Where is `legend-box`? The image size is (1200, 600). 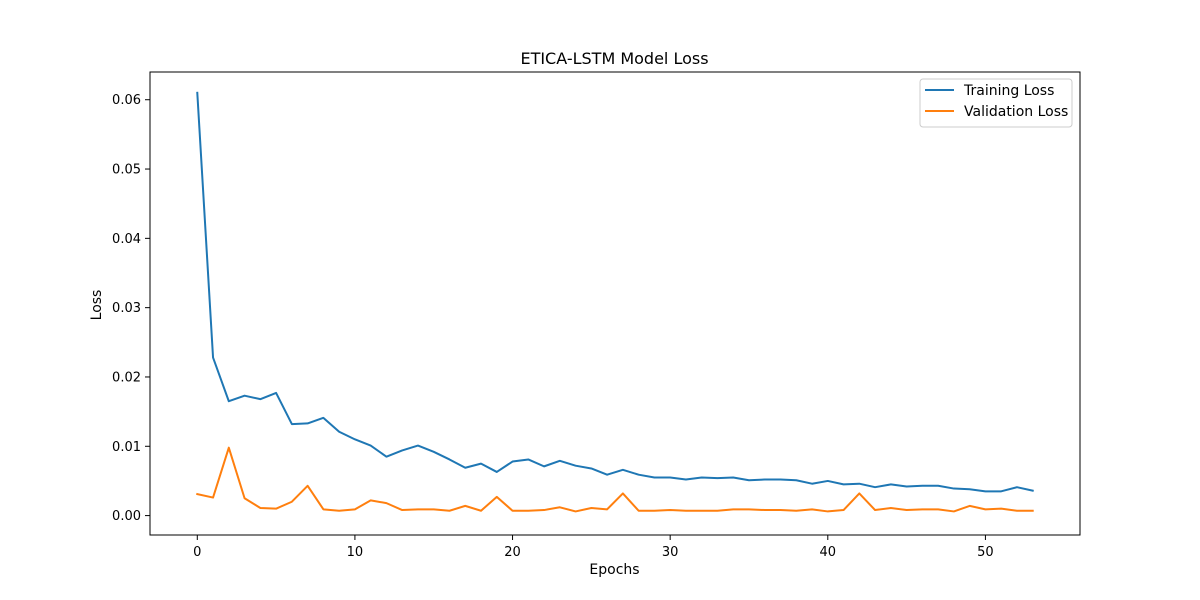 legend-box is located at coordinates (996, 103).